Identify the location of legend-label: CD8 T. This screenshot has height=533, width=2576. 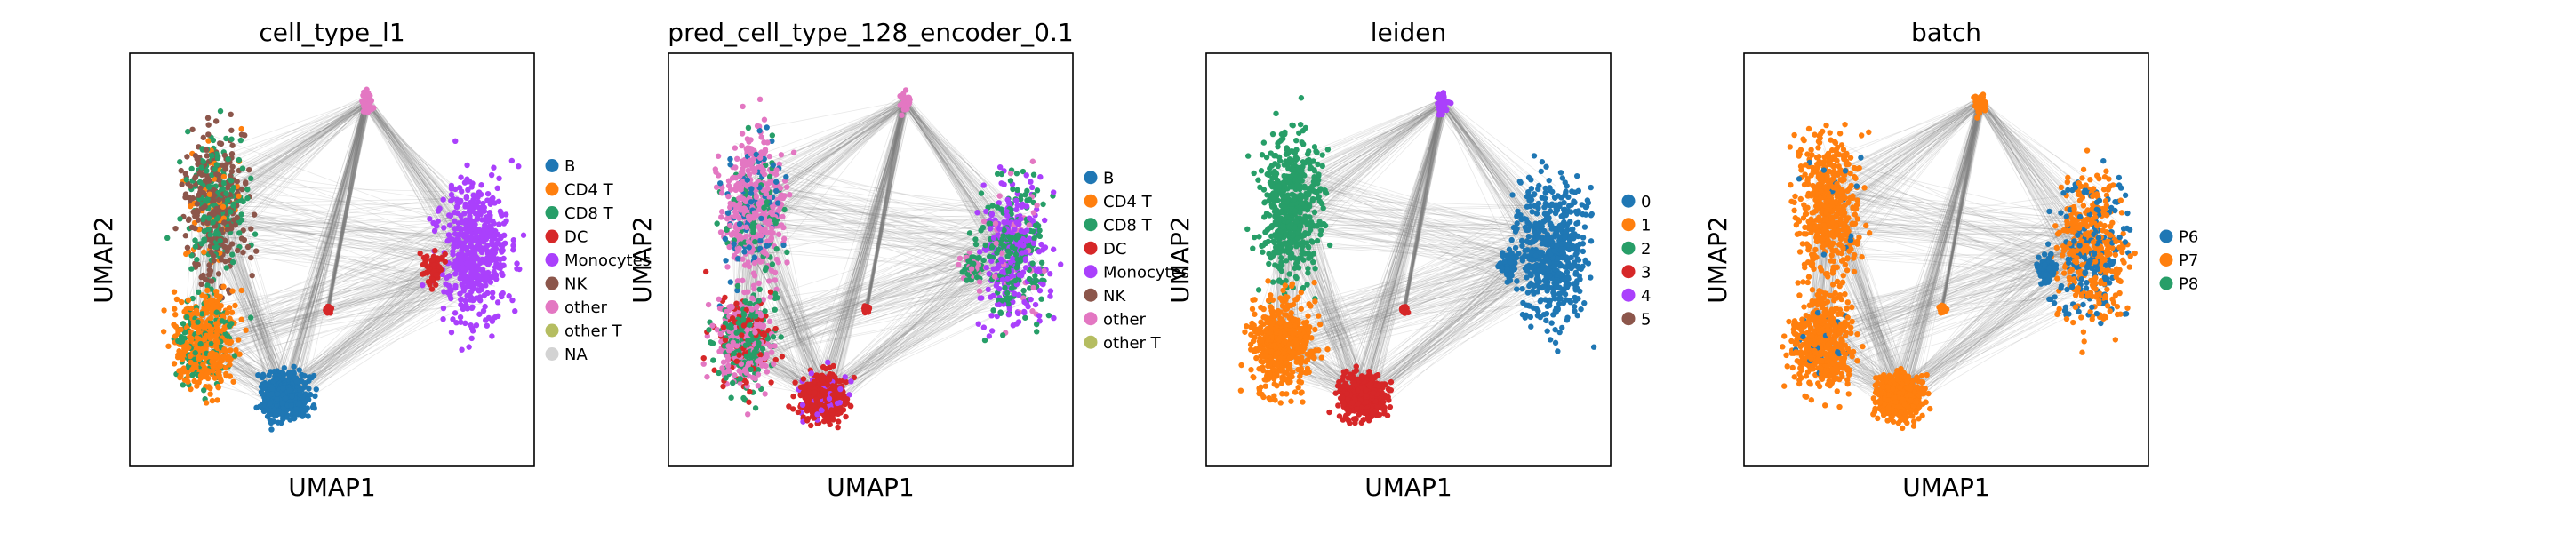
(1128, 225).